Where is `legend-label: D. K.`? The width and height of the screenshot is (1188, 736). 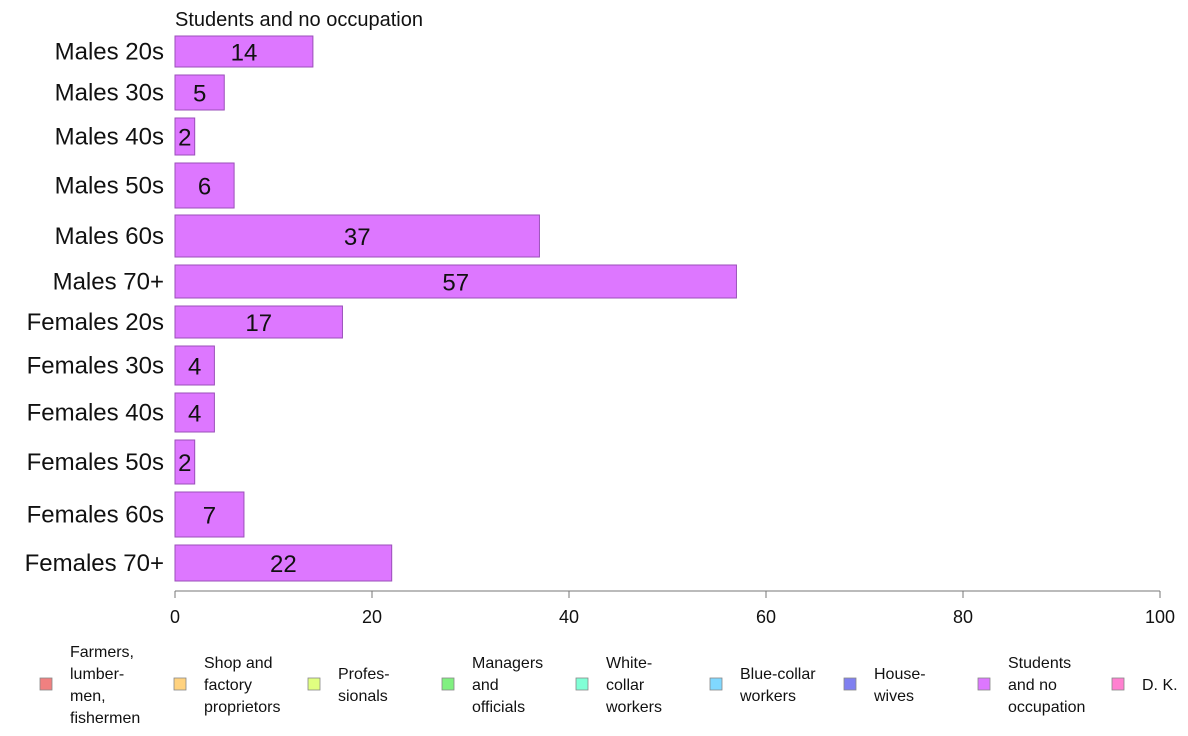
legend-label: D. K. is located at coordinates (1160, 685).